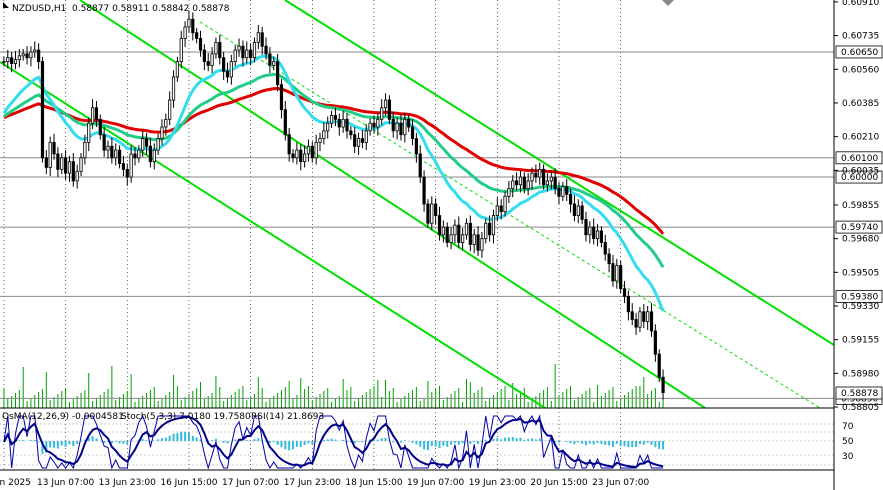 This screenshot has height=490, width=883. I want to click on level-label: 0.60000, so click(859, 178).